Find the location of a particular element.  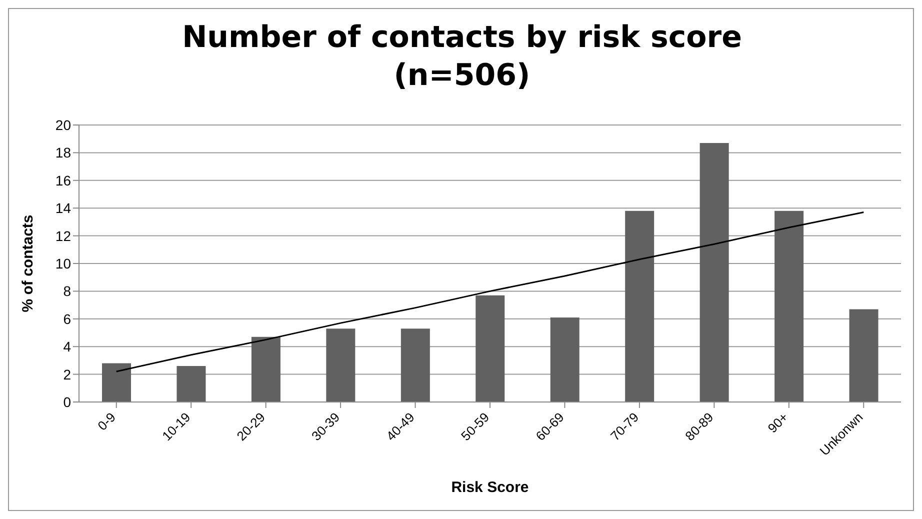

chart-title: Number of contacts by risk score (n=506) is located at coordinates (462, 57).